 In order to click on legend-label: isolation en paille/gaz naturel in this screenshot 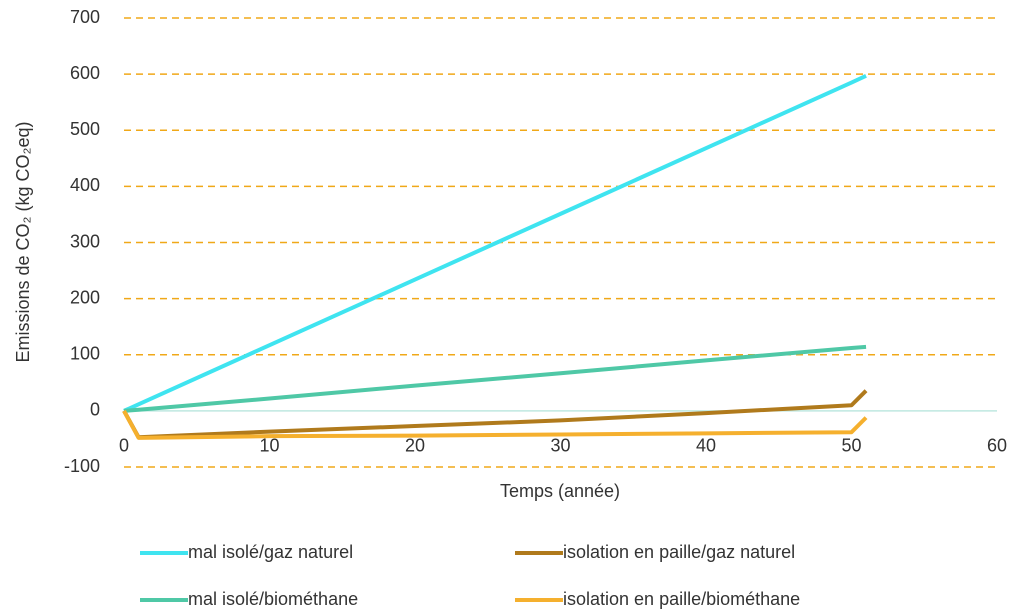, I will do `click(679, 552)`.